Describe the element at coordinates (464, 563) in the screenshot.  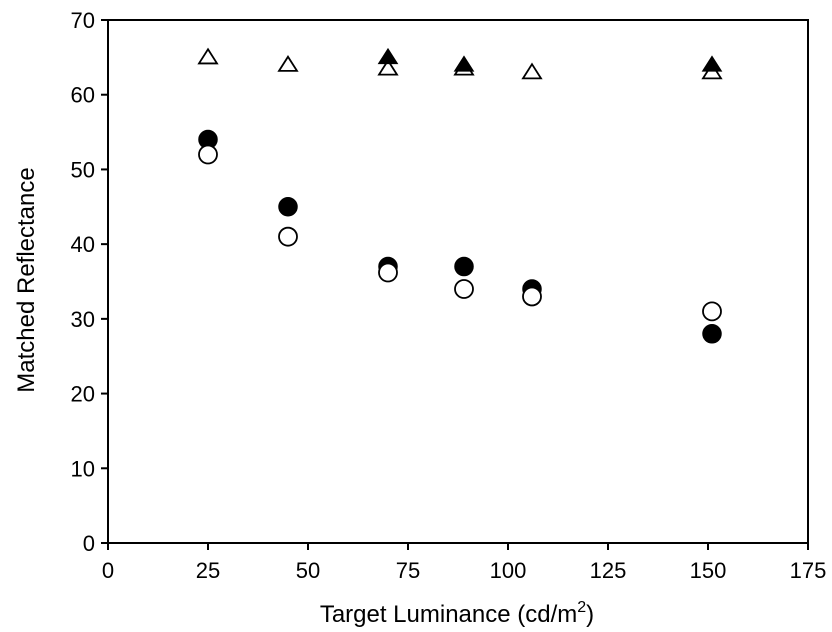
I see `x-axis: 0 25 50 75 100 125 150 175` at that location.